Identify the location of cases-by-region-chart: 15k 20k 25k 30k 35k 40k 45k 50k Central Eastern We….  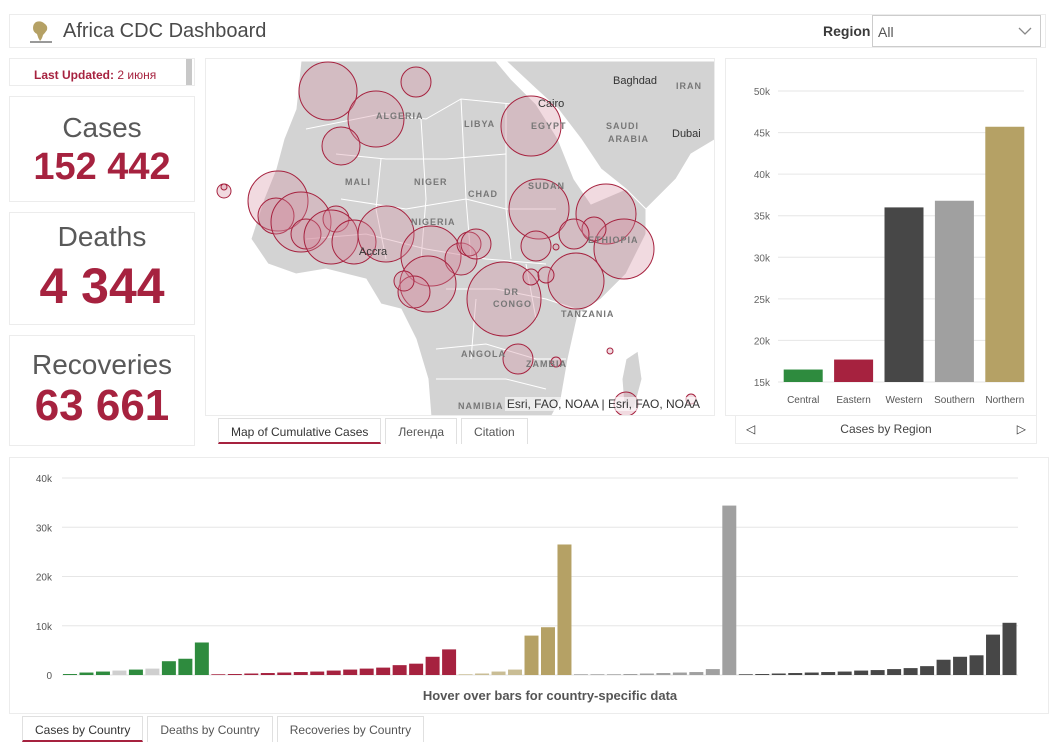
(881, 237).